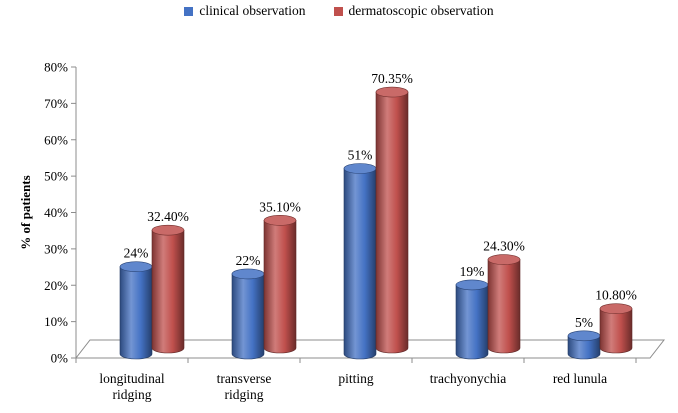 The image size is (678, 413). I want to click on data-label: 32.40%, so click(168, 216).